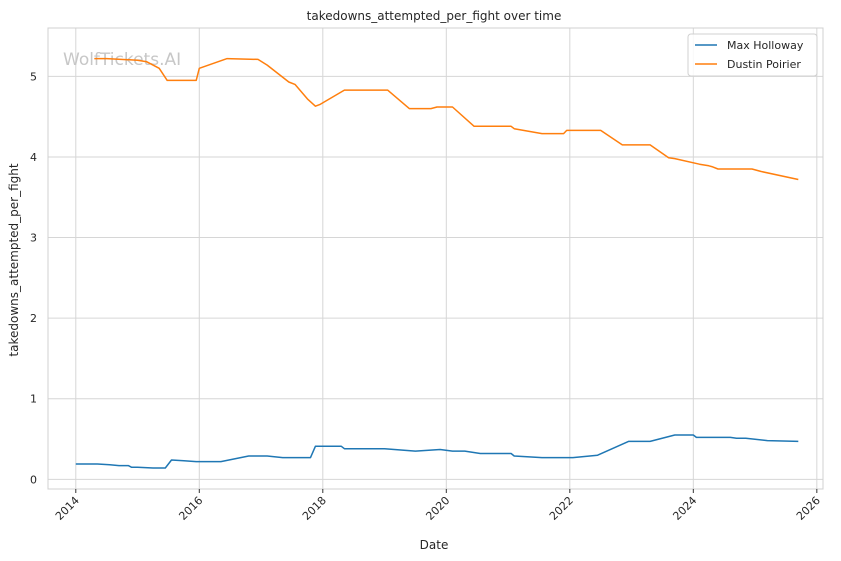 The image size is (841, 561). I want to click on x-axis-label: Date, so click(434, 545).